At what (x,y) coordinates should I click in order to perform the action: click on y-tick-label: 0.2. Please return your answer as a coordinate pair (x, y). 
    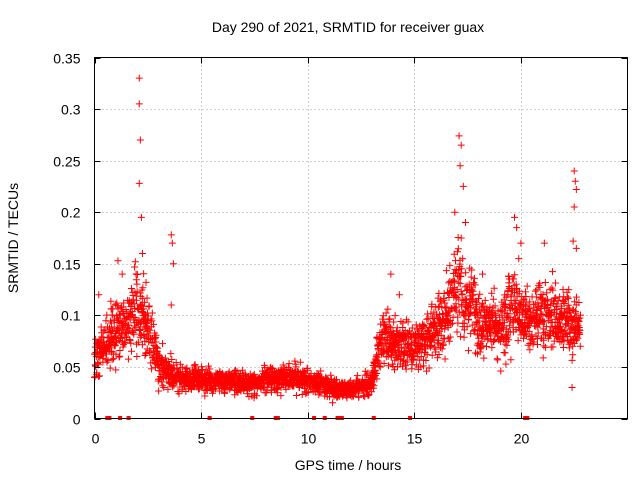
    Looking at the image, I should click on (71, 213).